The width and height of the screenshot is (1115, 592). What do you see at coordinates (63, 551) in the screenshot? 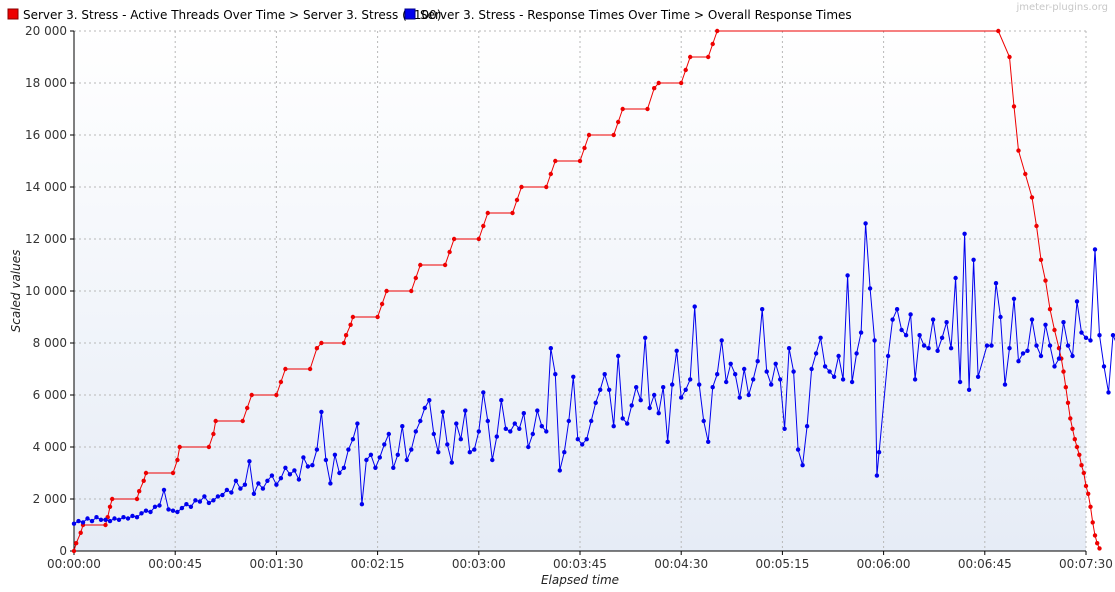
I see `y-tick-label: 0` at bounding box center [63, 551].